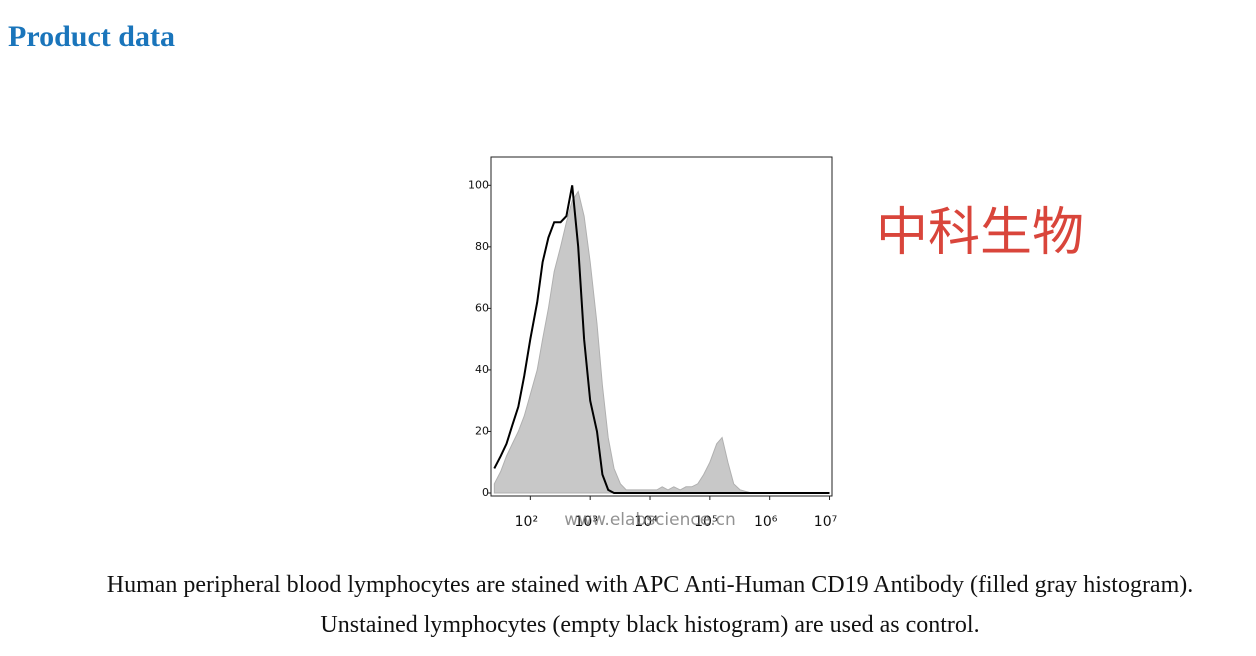 This screenshot has height=656, width=1256. Describe the element at coordinates (485, 492) in the screenshot. I see `y-tick-label: 0` at that location.